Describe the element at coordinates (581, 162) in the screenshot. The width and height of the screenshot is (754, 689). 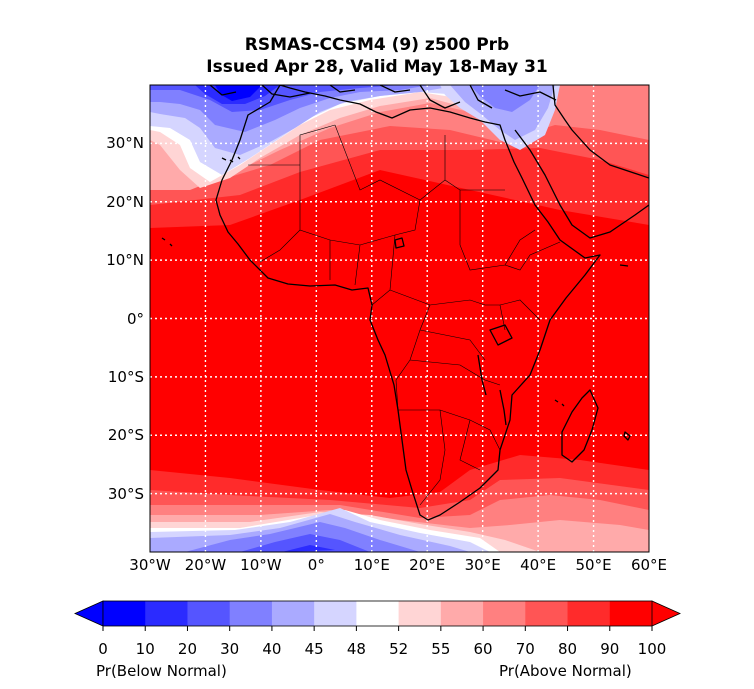
I see `arabia-coastline` at that location.